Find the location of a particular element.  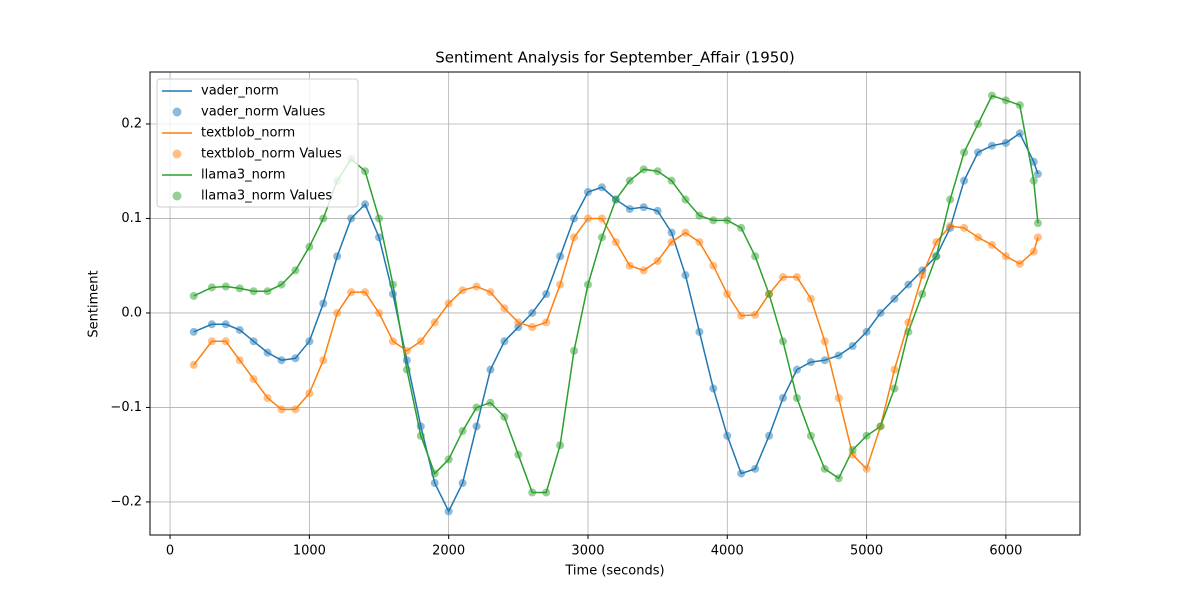

x-tick-label: 1000 is located at coordinates (309, 551).